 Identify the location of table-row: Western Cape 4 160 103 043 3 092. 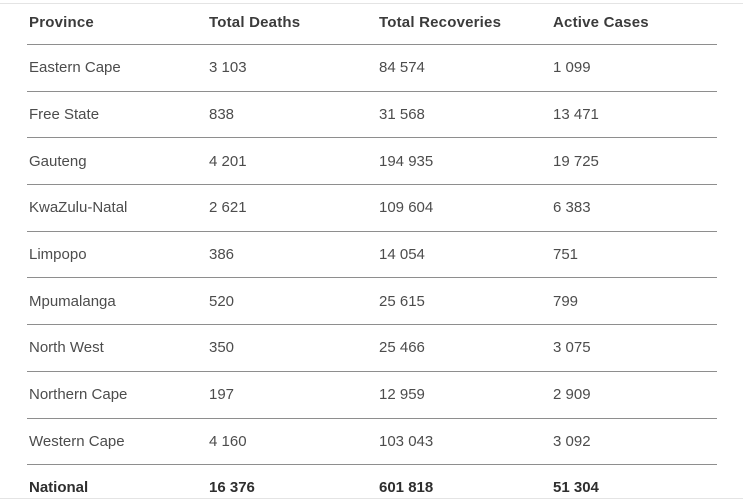
(372, 442).